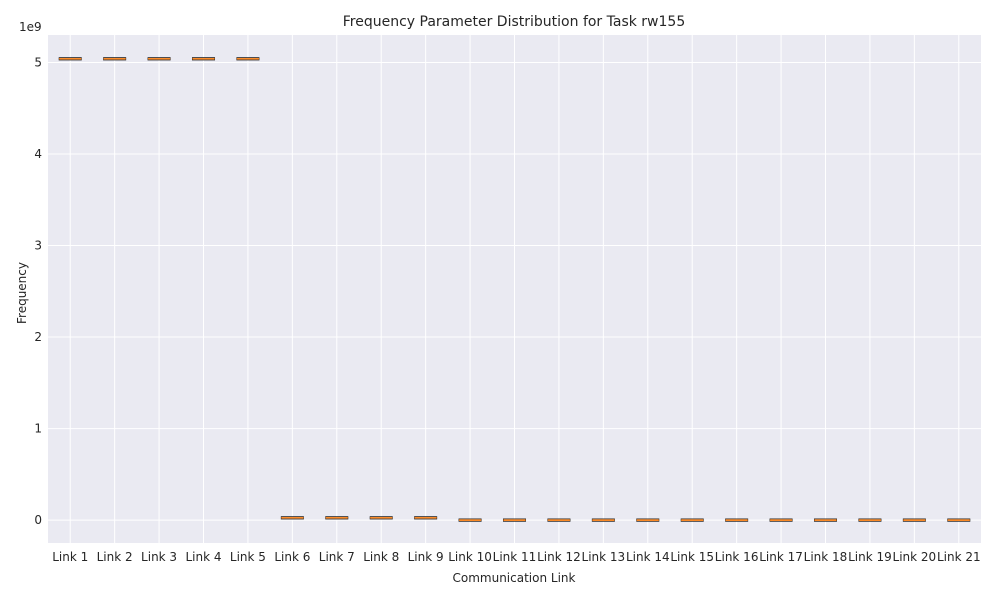 This screenshot has width=1000, height=600. I want to click on x-tick-label: Link 16, so click(737, 557).